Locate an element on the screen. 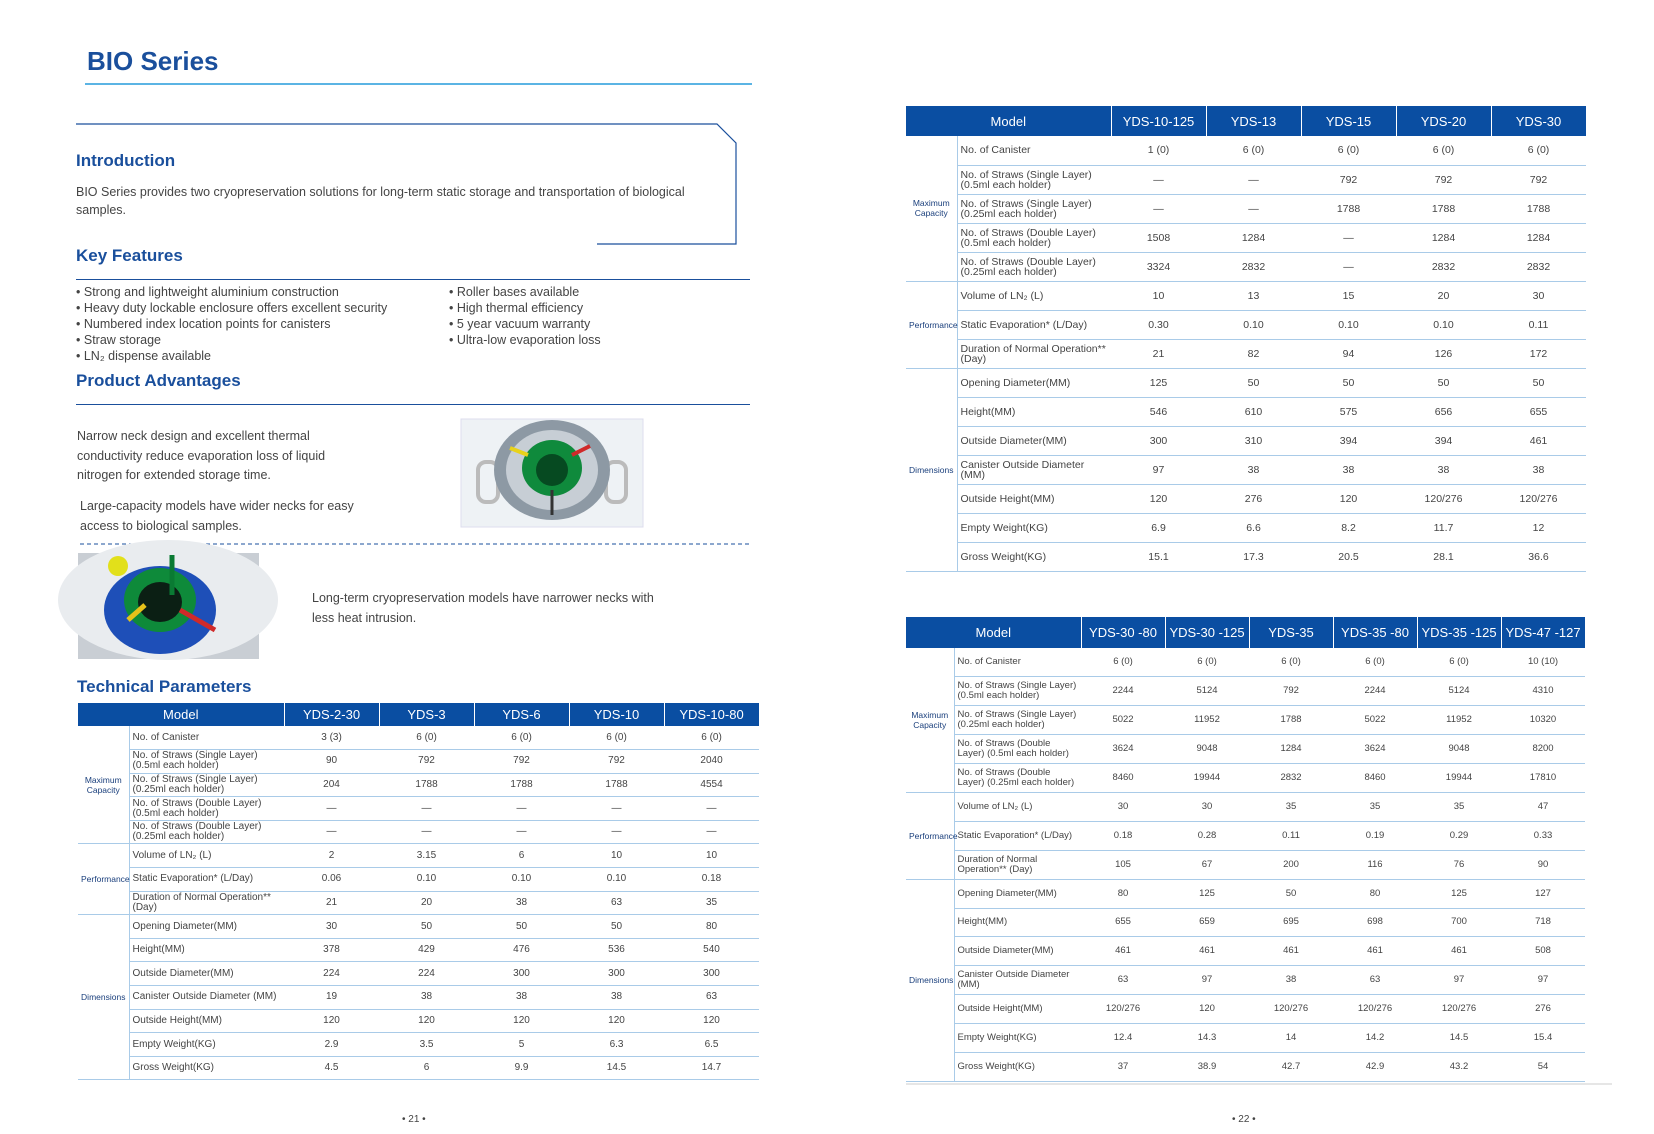 This screenshot has width=1654, height=1134. value-cell: 378 is located at coordinates (332, 950).